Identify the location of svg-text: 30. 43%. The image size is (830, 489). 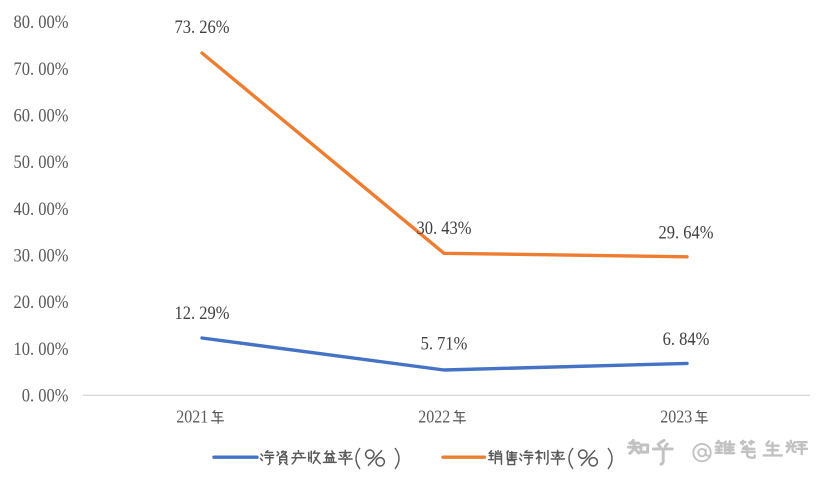
(444, 227).